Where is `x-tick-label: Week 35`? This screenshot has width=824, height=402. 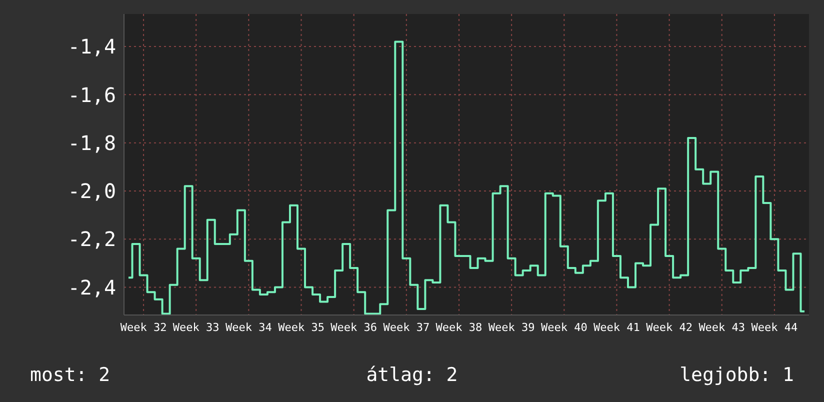
x-tick-label: Week 35 is located at coordinates (301, 327).